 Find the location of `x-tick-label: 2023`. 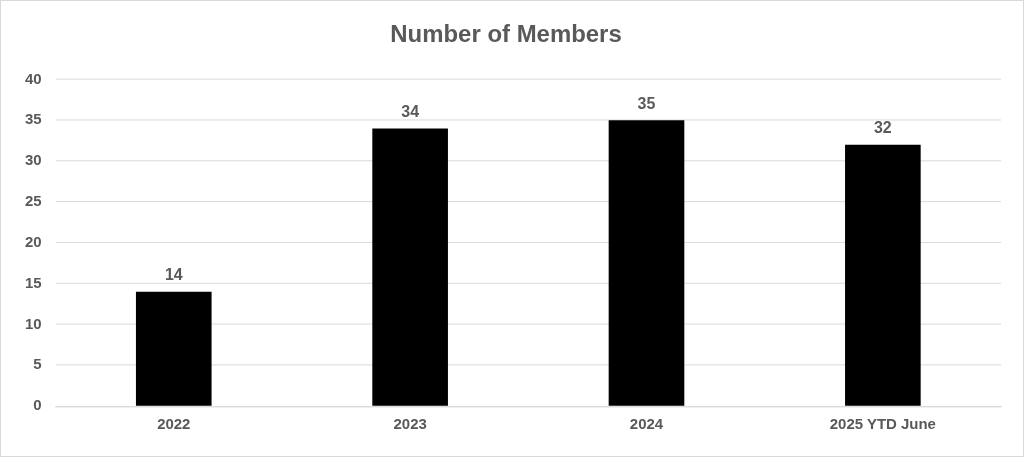

x-tick-label: 2023 is located at coordinates (410, 424).